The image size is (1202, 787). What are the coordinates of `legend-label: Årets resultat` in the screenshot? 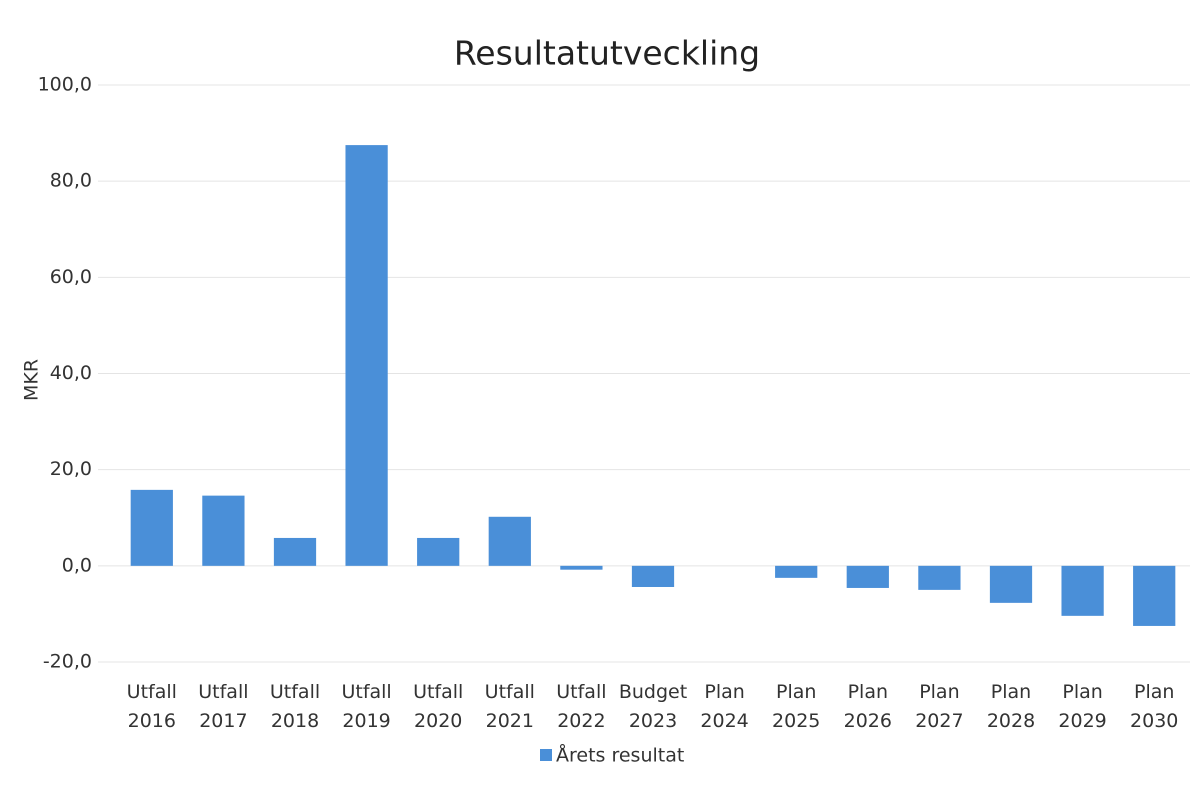 It's located at (620, 755).